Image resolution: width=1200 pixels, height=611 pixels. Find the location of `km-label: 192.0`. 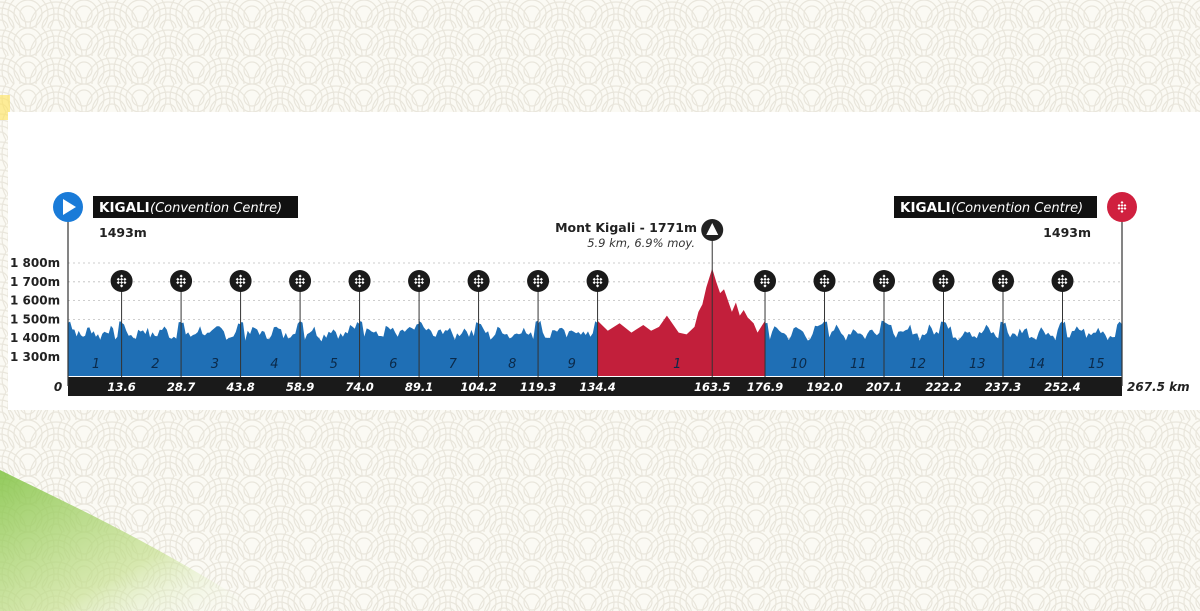

km-label: 192.0 is located at coordinates (824, 387).